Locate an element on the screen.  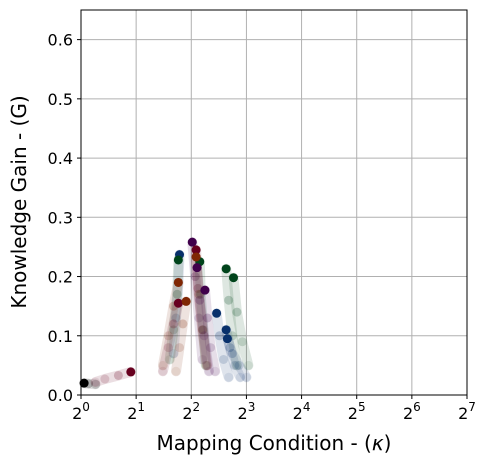
data-points is located at coordinates (158, 312).